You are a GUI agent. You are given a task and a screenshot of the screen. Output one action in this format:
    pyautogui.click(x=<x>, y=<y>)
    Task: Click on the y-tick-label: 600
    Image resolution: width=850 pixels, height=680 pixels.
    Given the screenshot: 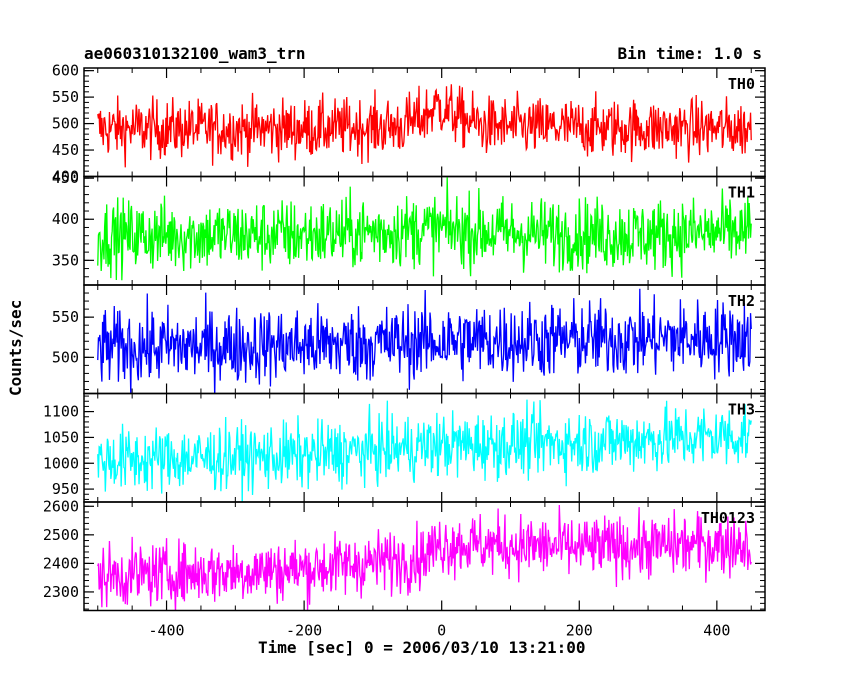 What is the action you would take?
    pyautogui.click(x=65, y=71)
    